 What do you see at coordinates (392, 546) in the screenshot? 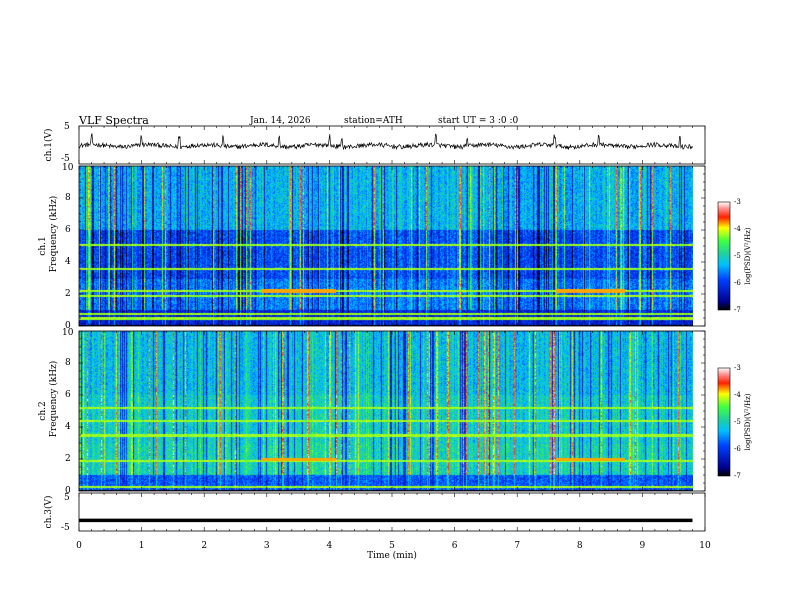
I see `xtick-5: 5` at bounding box center [392, 546].